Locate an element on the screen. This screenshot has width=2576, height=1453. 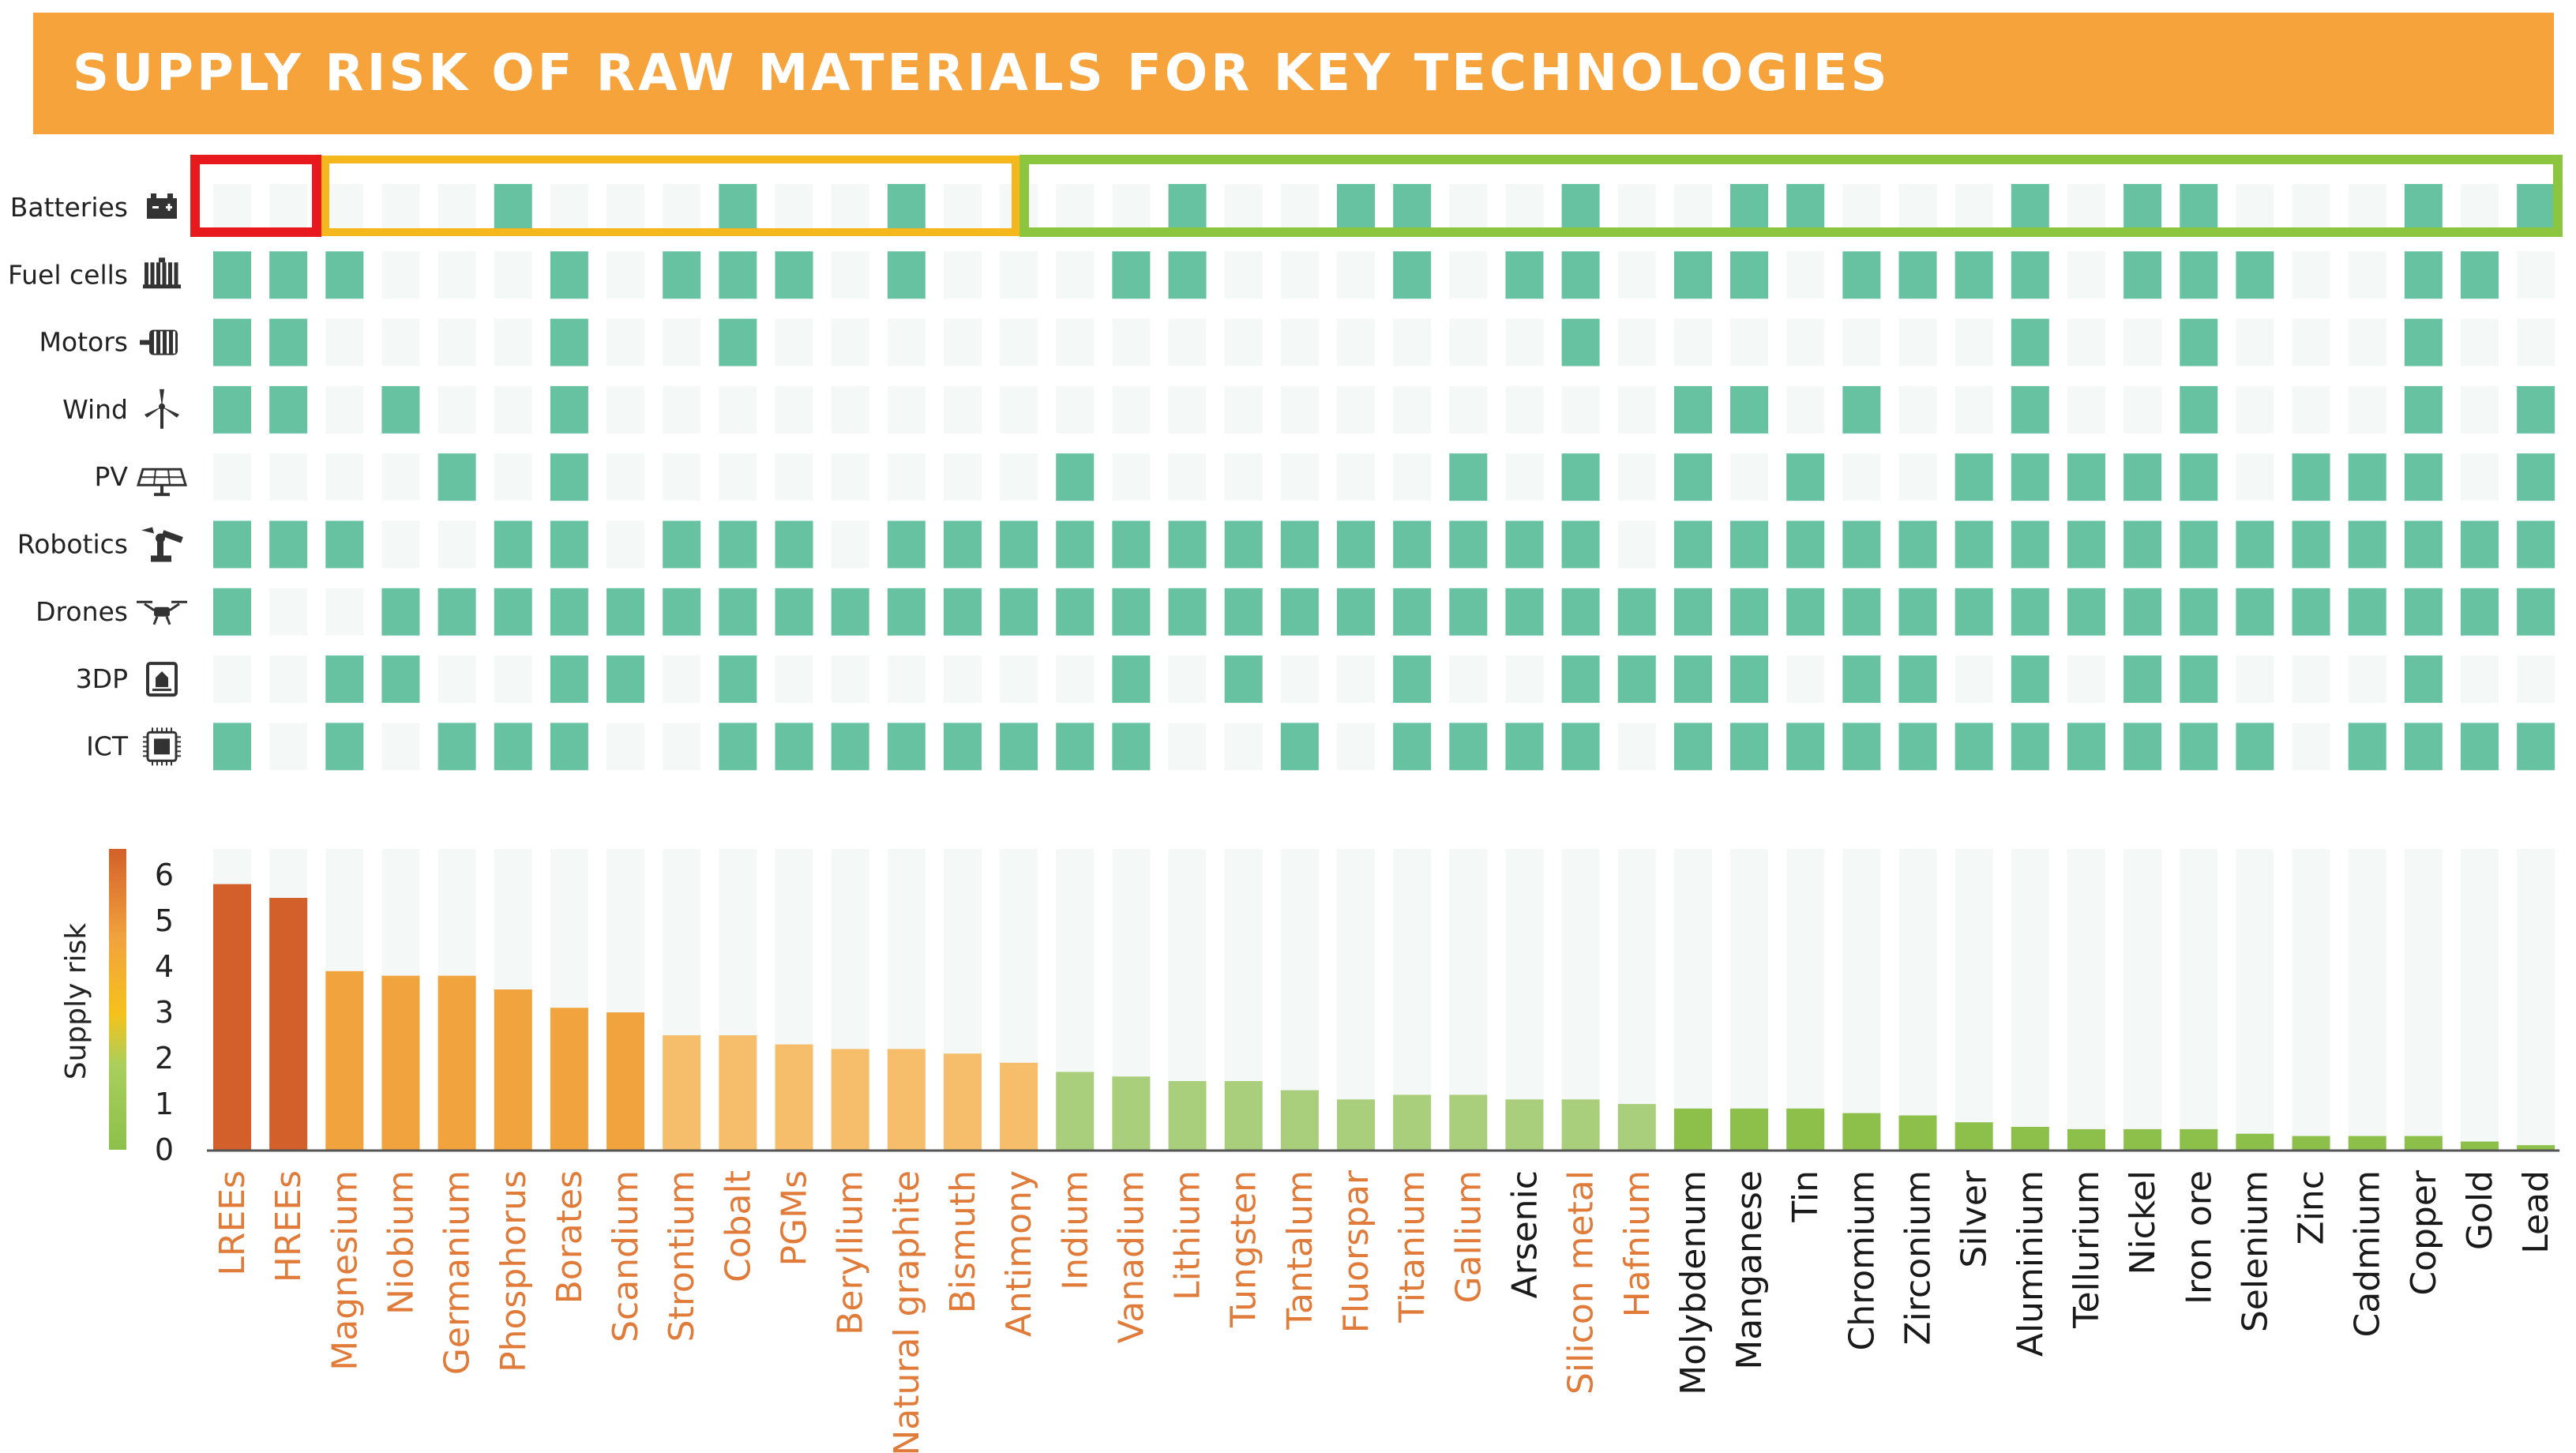
x-tick-label-fluorspar: Fluorspar is located at coordinates (1356, 1251).